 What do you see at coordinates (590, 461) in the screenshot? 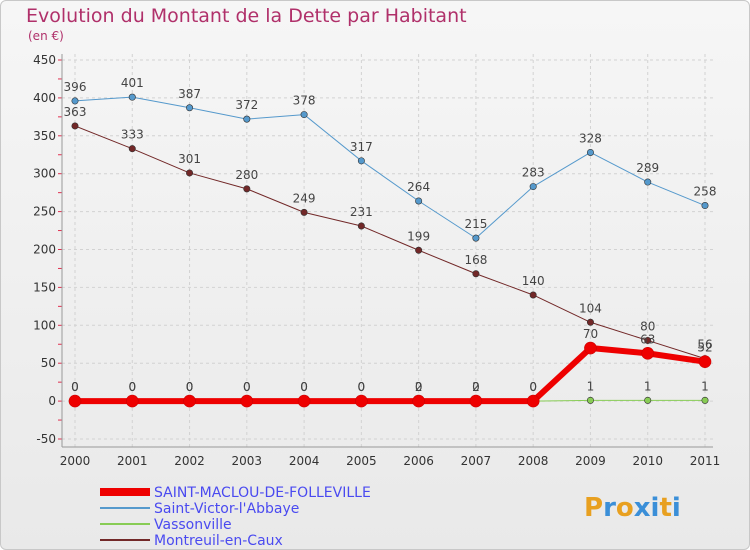
I see `x-tick-label: 2009` at bounding box center [590, 461].